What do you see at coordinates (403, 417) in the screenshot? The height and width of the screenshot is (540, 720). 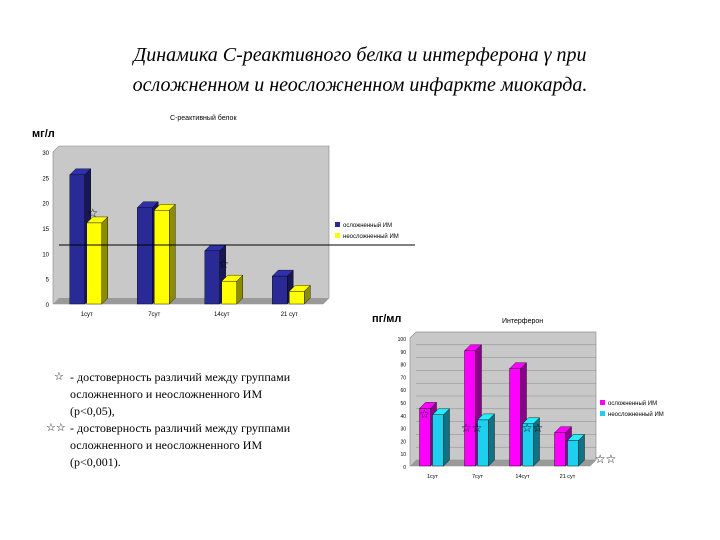 I see `y-tick-label: 40` at bounding box center [403, 417].